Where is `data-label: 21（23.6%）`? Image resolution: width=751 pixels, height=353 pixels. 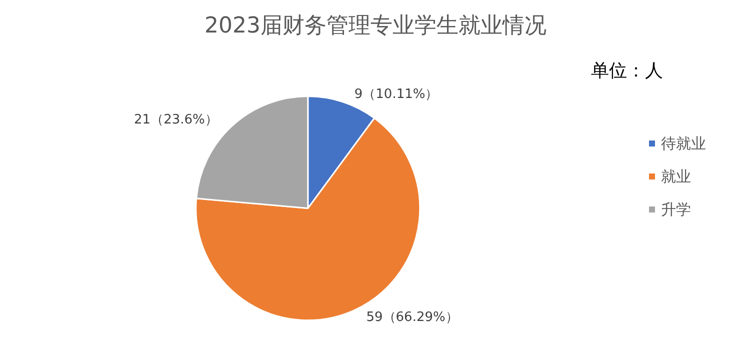
data-label: 21（23.6%） is located at coordinates (176, 120).